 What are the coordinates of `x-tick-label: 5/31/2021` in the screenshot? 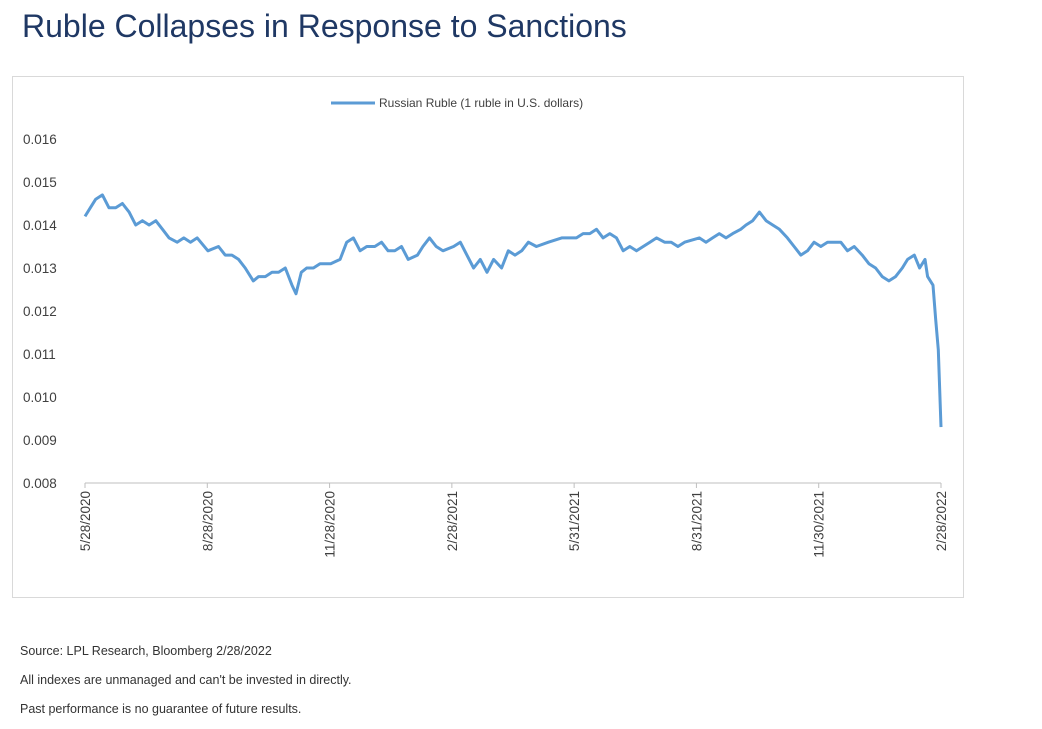 It's located at (574, 521).